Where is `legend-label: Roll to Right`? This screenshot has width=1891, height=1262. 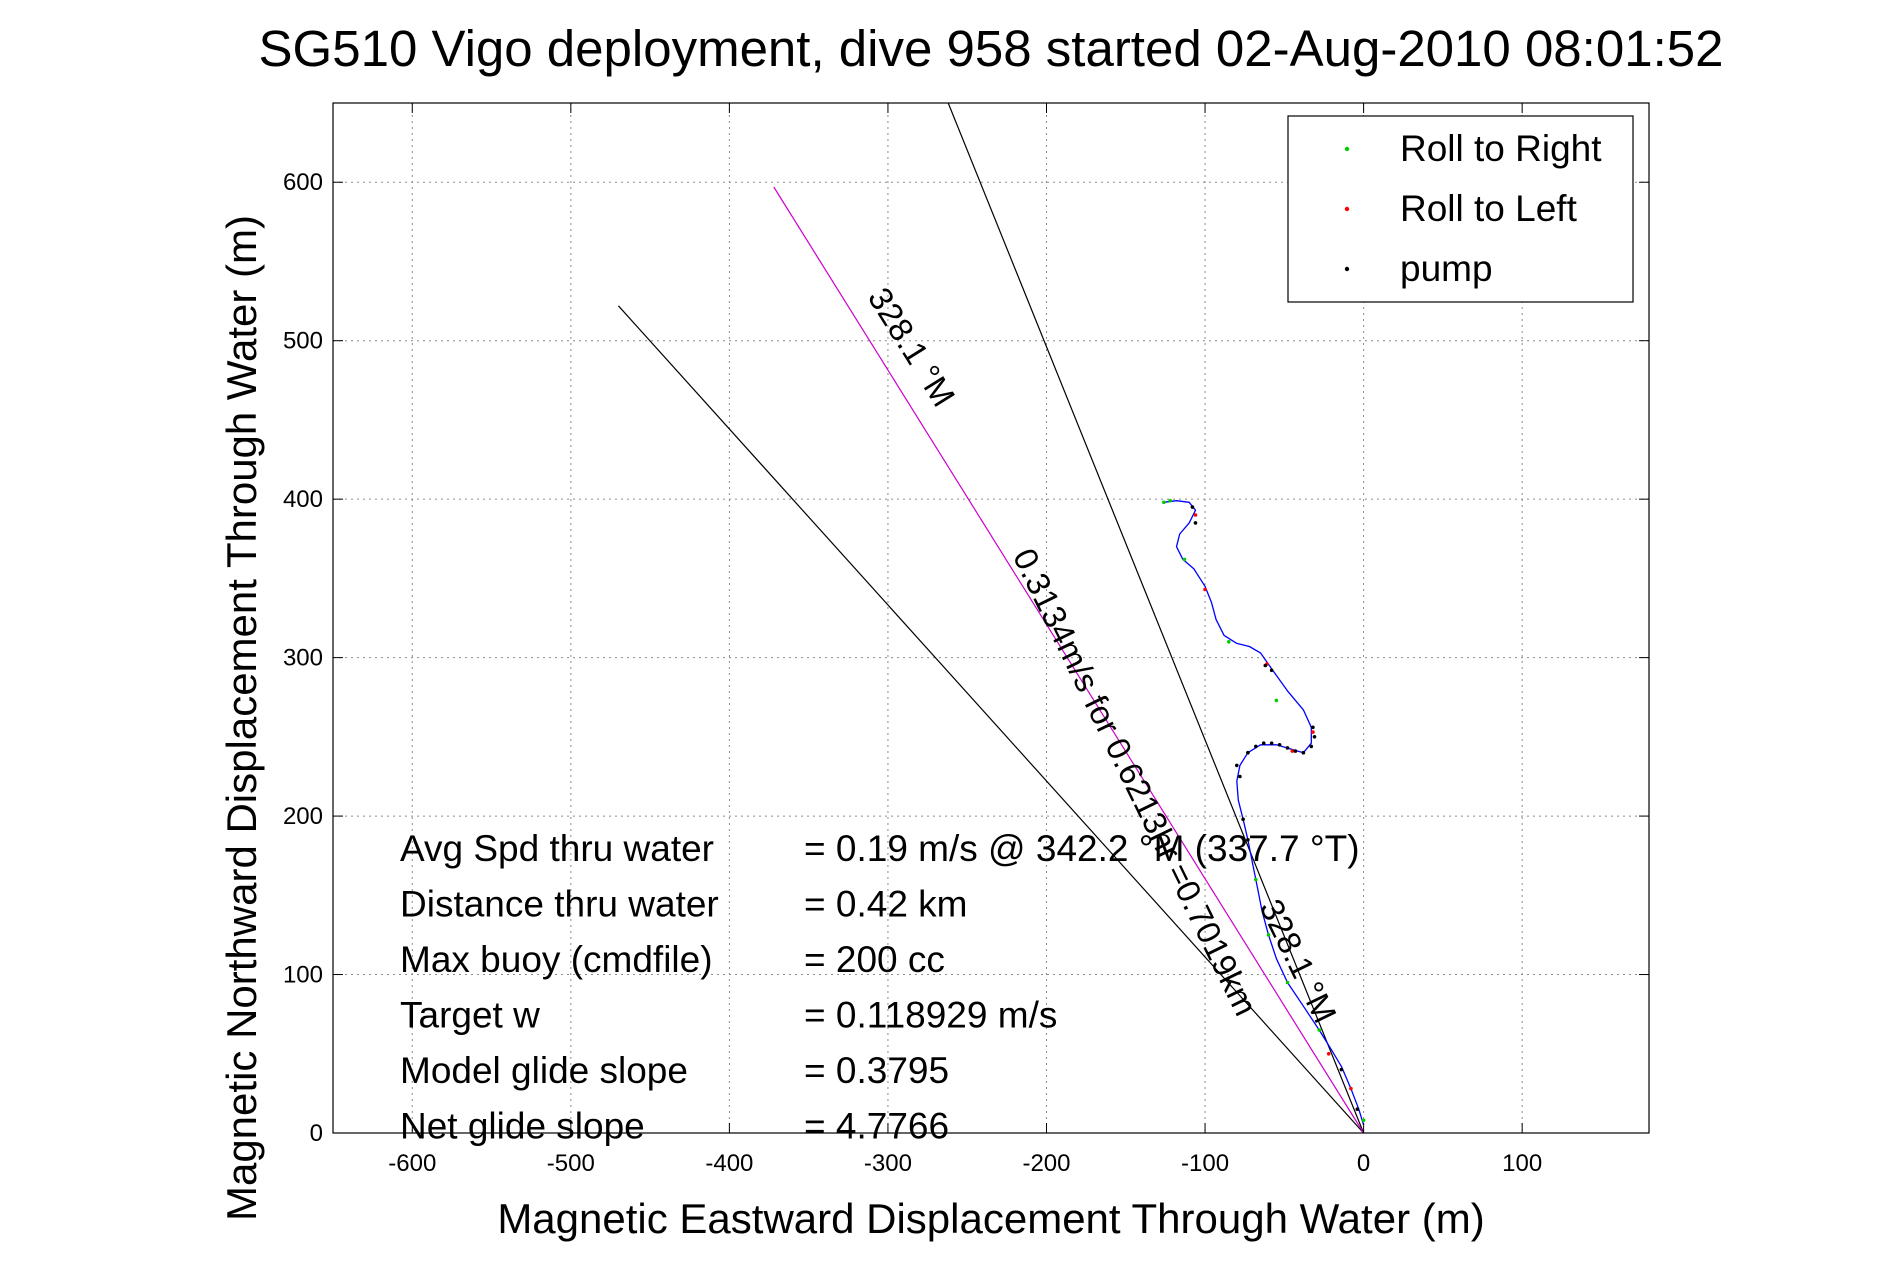 legend-label: Roll to Right is located at coordinates (1501, 148).